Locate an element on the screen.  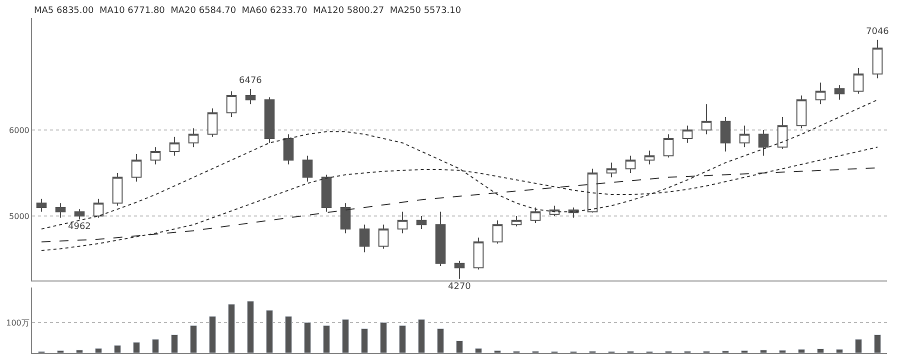
annotation: 4270 is located at coordinates (460, 287).